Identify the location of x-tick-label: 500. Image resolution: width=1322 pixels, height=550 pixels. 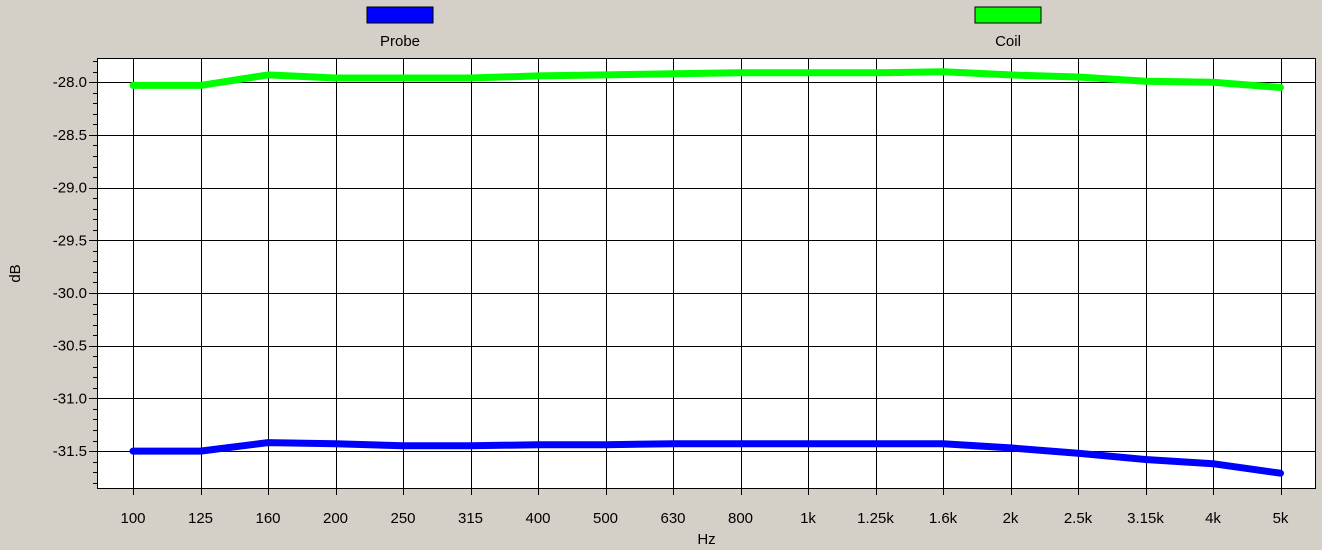
(605, 518).